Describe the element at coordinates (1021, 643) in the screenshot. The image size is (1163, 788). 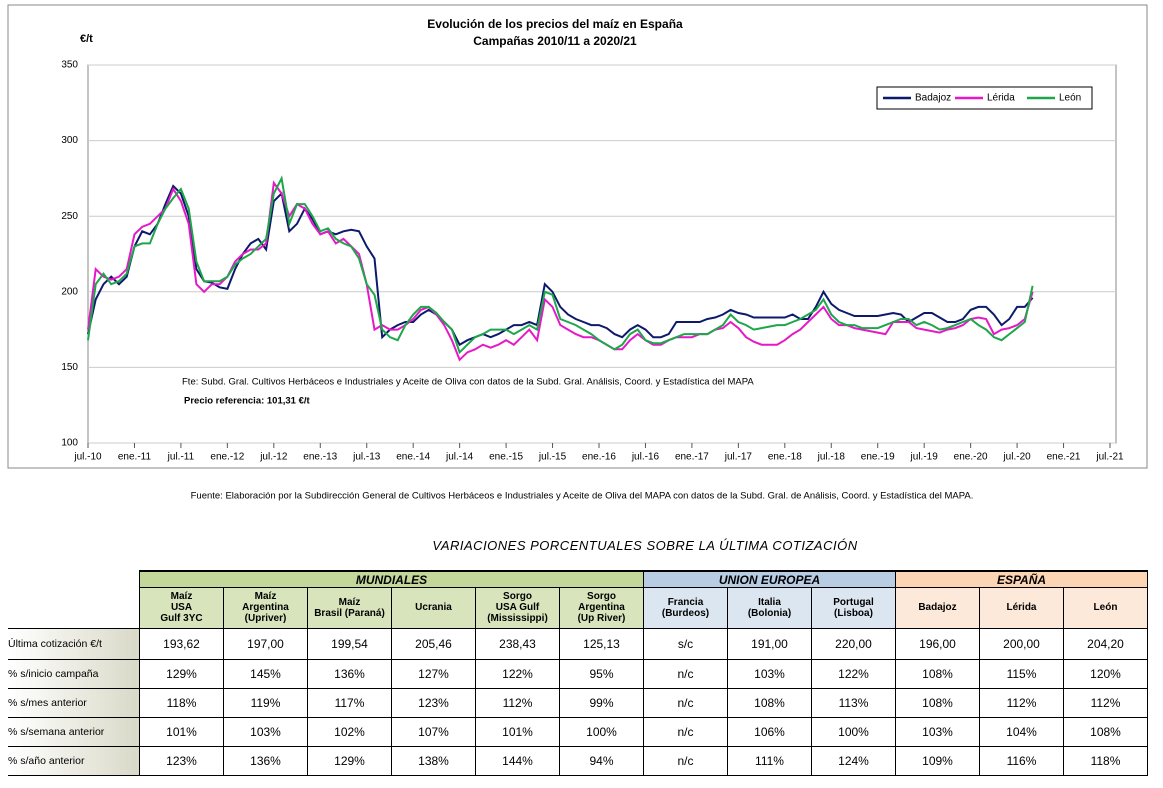
I see `cell: 200,00` at that location.